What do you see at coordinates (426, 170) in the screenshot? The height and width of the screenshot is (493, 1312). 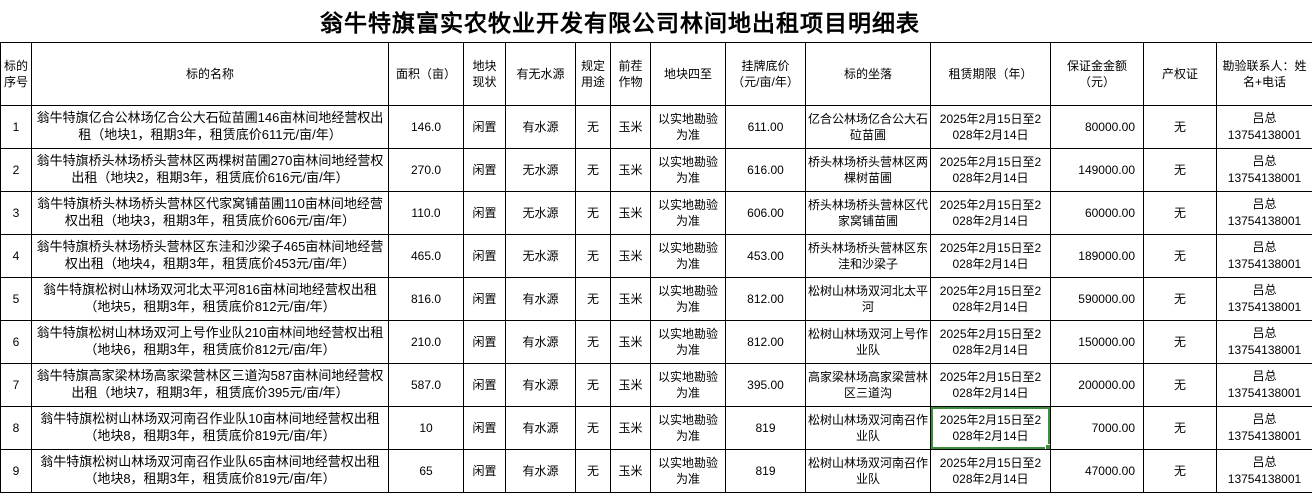 I see `cell-area: 270.0` at bounding box center [426, 170].